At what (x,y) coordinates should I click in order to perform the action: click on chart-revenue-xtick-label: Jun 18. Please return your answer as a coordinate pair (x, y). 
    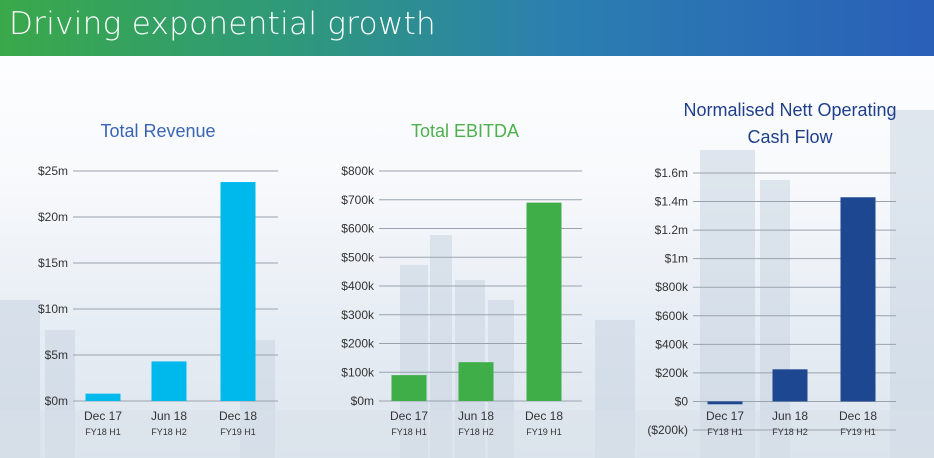
    Looking at the image, I should click on (169, 416).